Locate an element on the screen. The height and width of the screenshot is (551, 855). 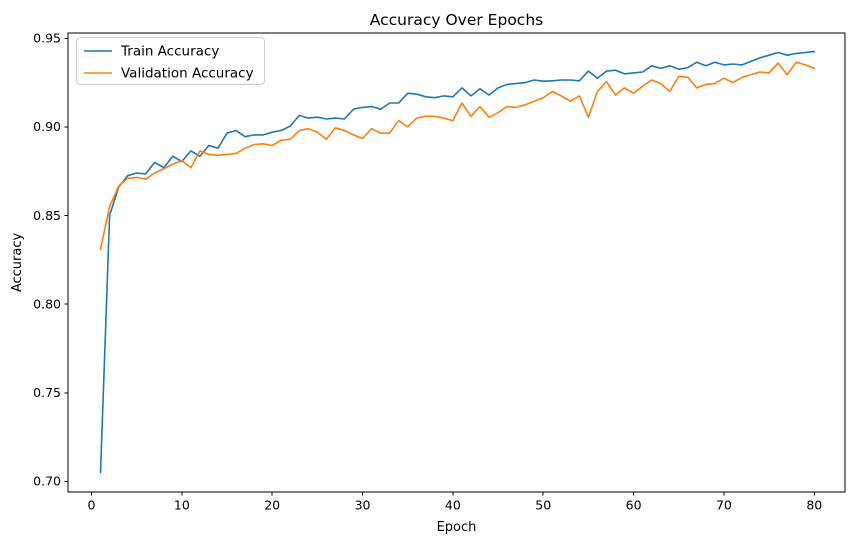
y-tick-label: 0.75 is located at coordinates (47, 392).